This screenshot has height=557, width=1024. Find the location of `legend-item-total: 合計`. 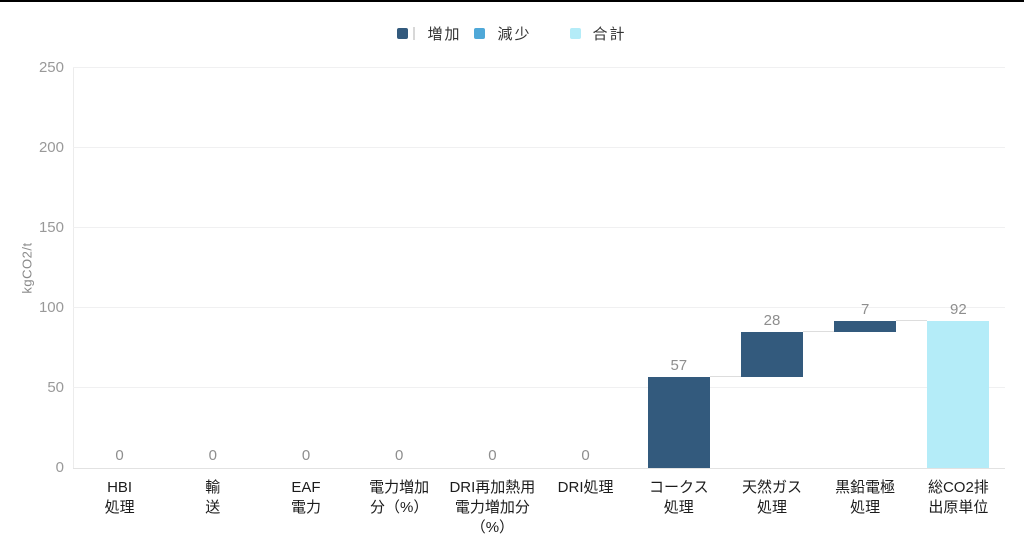

legend-item-total: 合計 is located at coordinates (598, 33).